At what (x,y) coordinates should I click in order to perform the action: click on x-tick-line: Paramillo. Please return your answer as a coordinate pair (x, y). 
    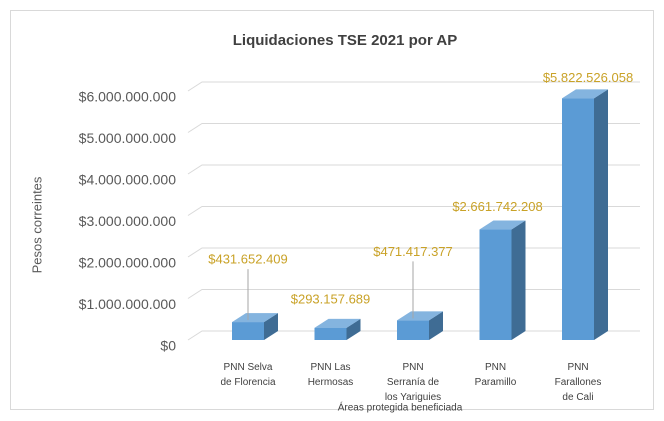
    Looking at the image, I should click on (496, 382).